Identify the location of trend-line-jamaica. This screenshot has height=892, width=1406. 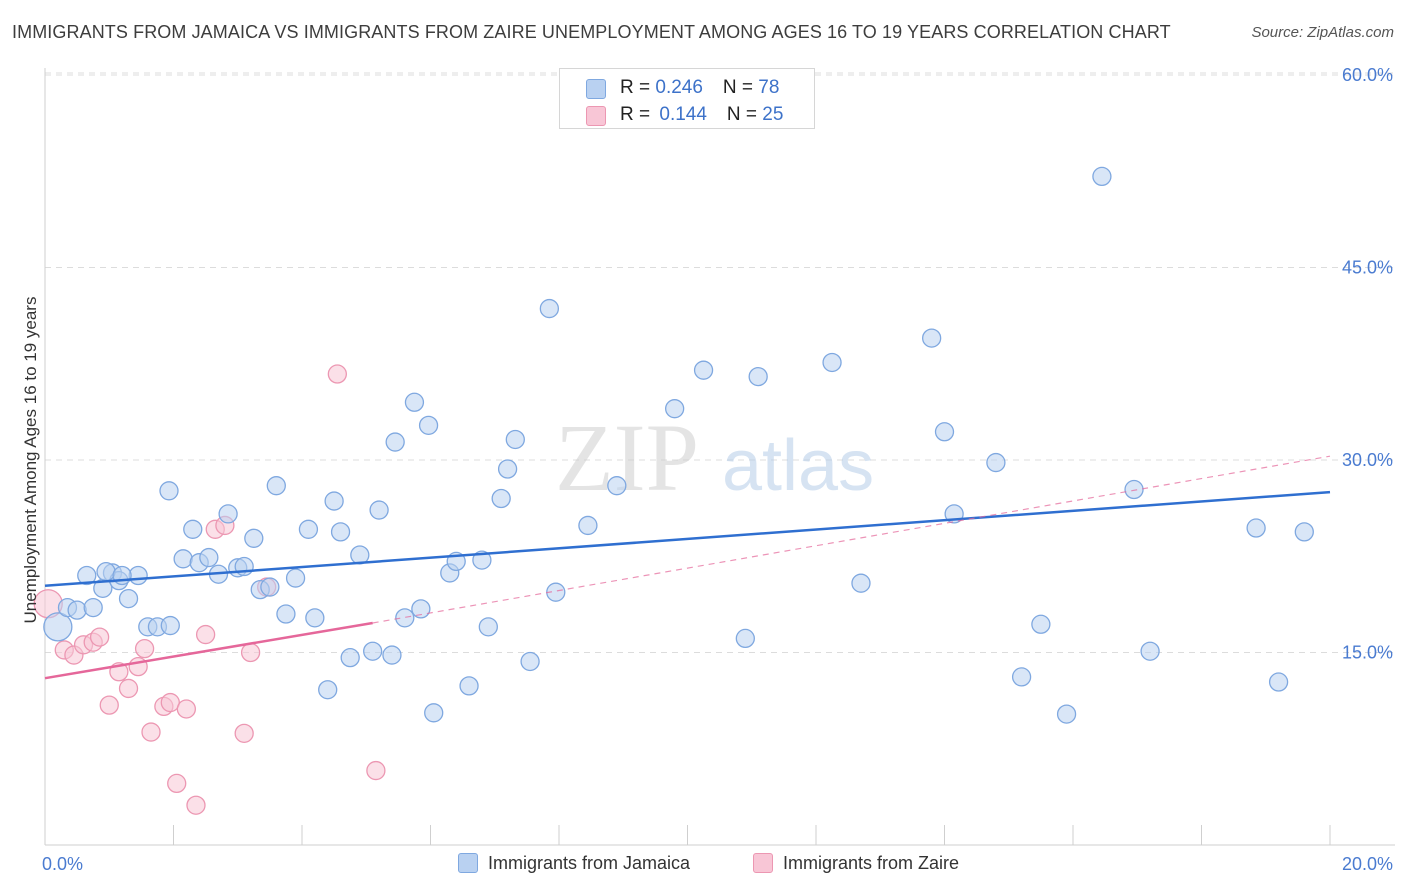
(687, 539).